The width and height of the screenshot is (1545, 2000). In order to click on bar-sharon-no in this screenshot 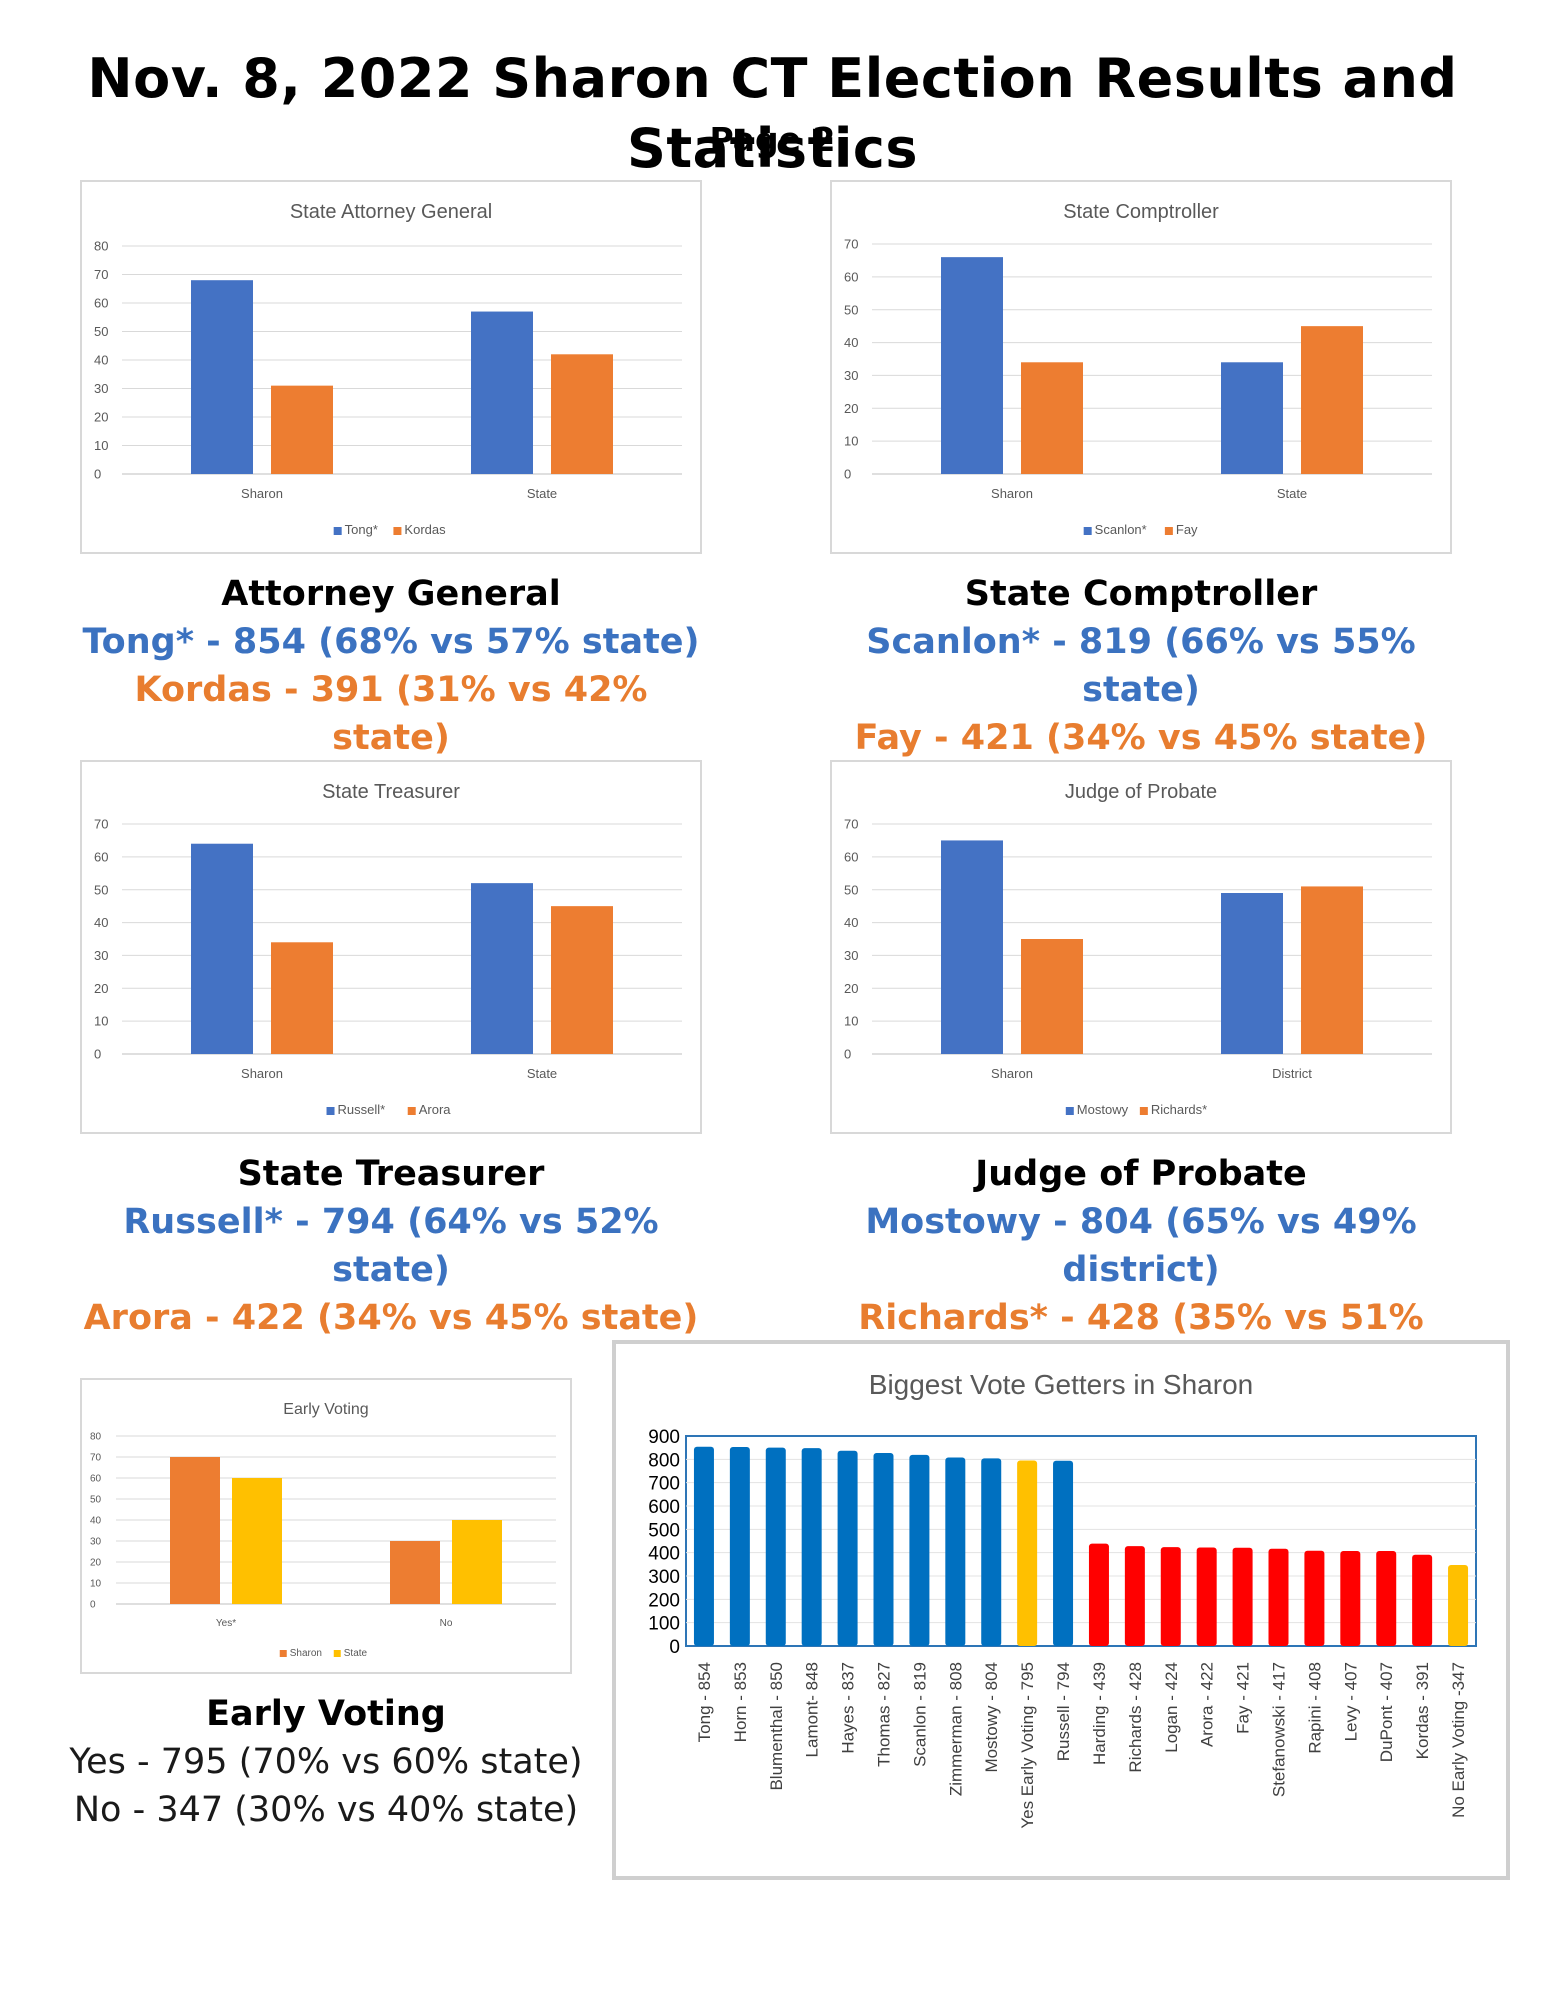, I will do `click(415, 1572)`.